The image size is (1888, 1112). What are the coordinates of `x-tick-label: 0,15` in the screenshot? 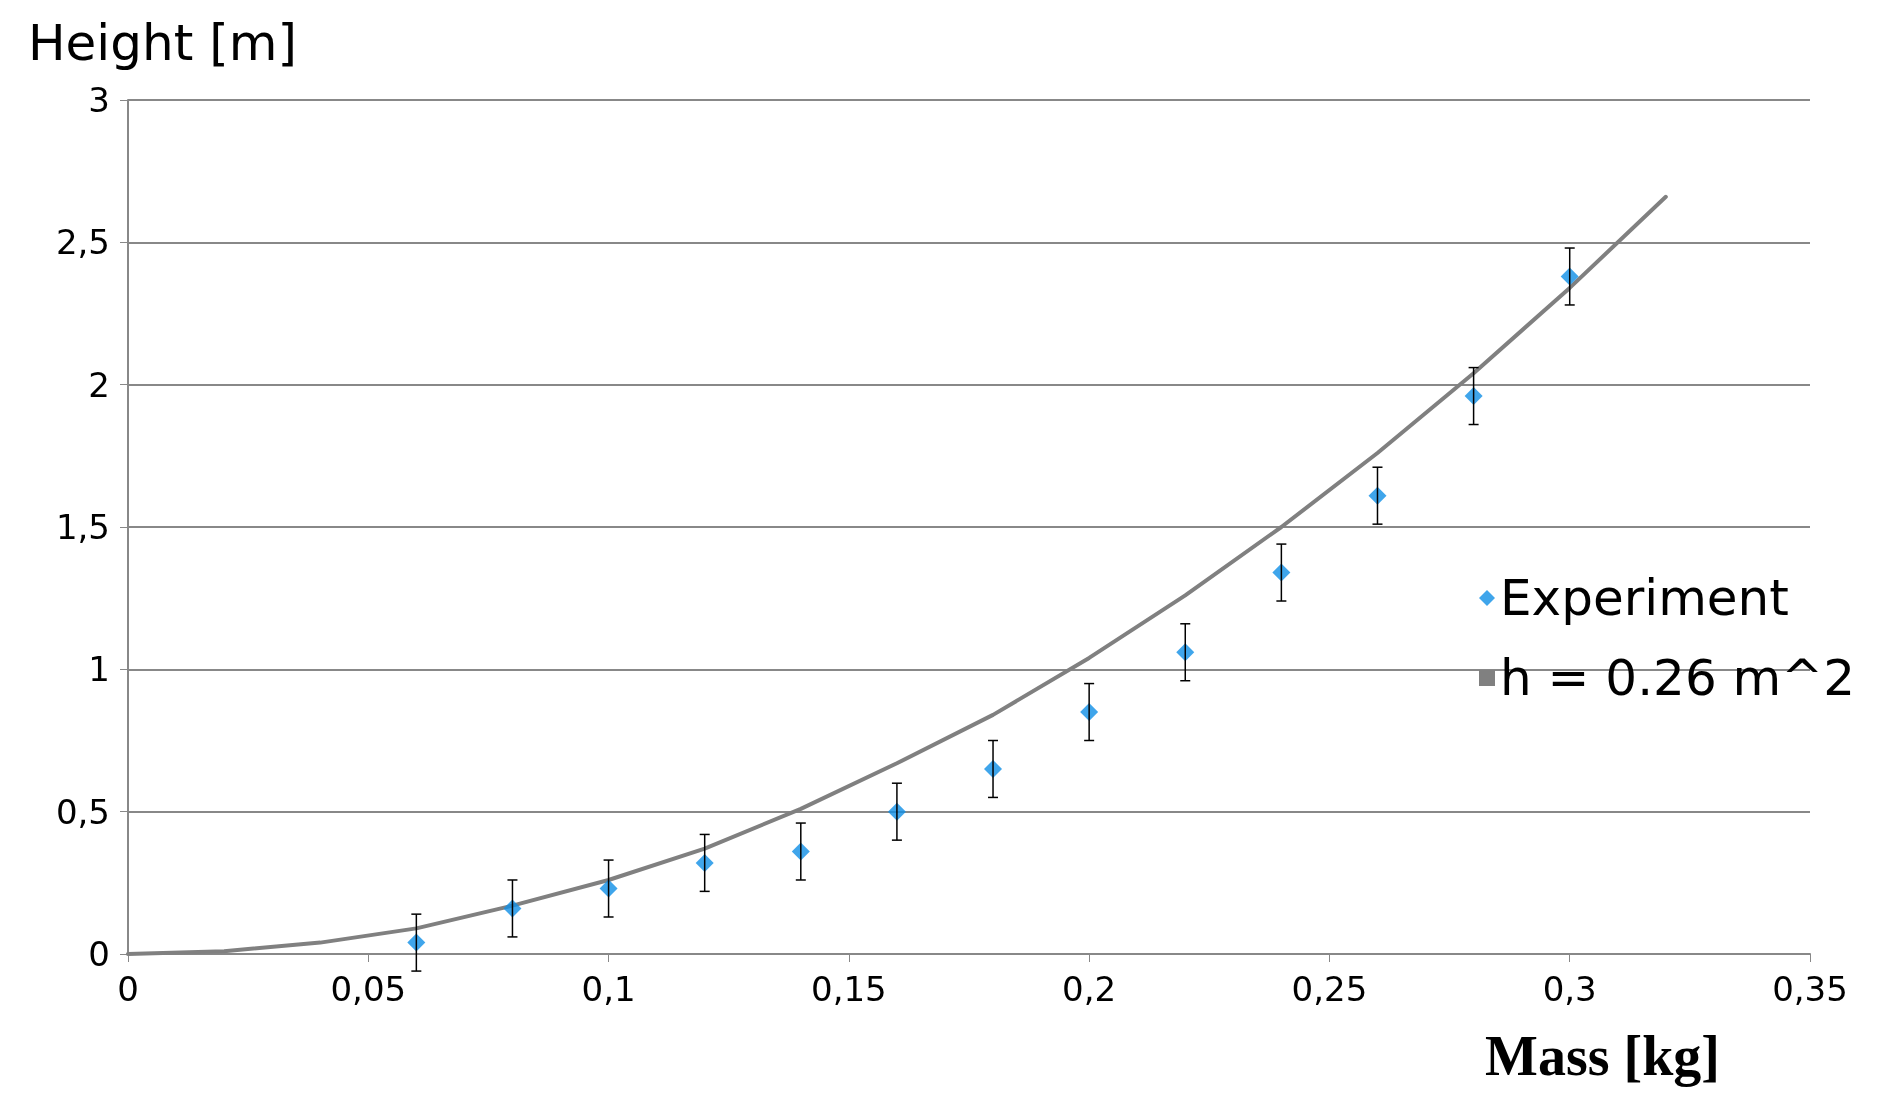 It's located at (849, 989).